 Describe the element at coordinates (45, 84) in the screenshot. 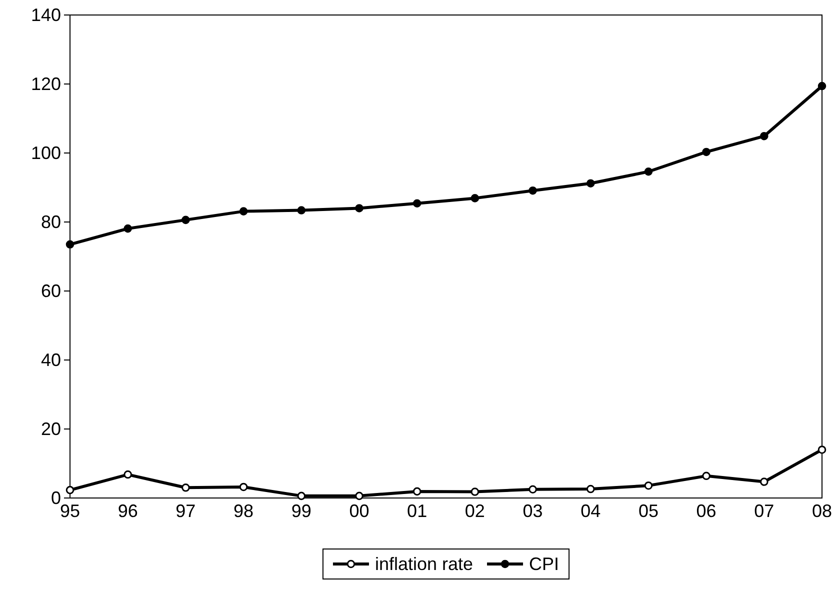

I see `y-tick-label: 120` at that location.